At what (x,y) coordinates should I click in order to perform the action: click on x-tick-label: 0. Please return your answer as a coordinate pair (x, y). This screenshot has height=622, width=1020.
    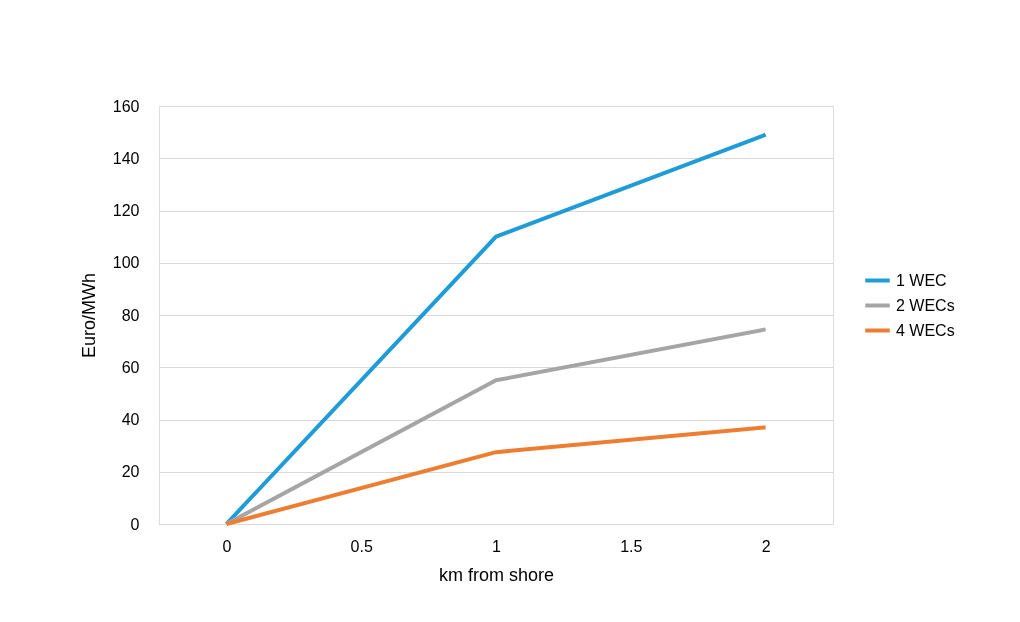
    Looking at the image, I should click on (227, 546).